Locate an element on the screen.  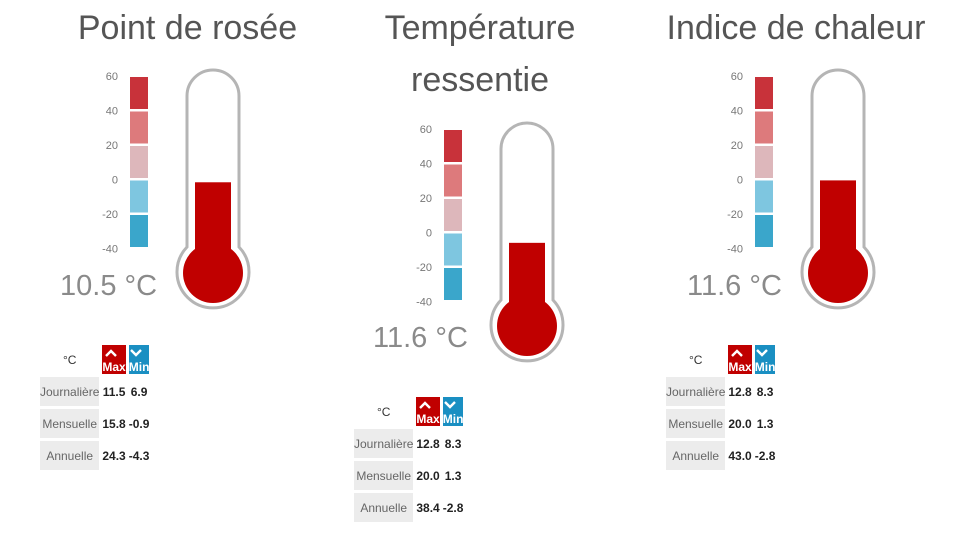
panel-title-line: Température is located at coordinates (480, 28).